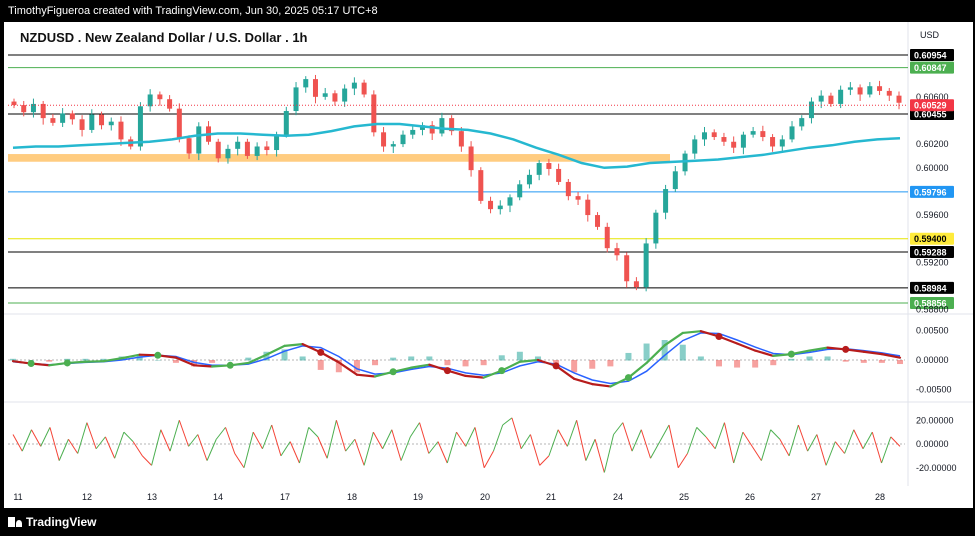 This screenshot has width=975, height=536. I want to click on tradingview-brand: TradingView, so click(61, 522).